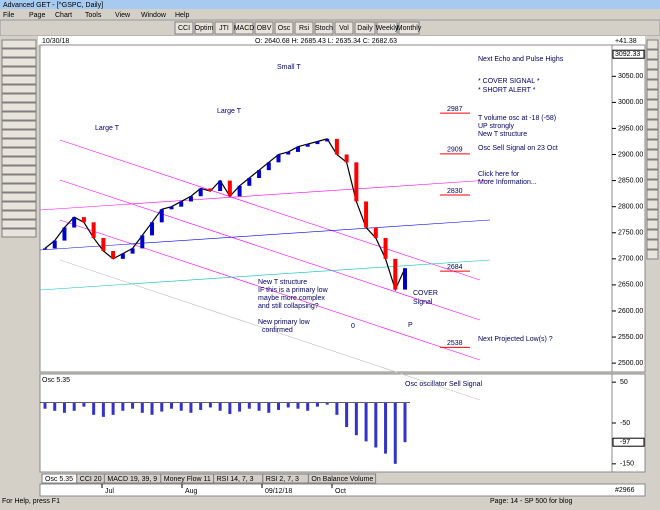 The image size is (660, 510). Describe the element at coordinates (63, 15) in the screenshot. I see `menu-item: Chart` at that location.